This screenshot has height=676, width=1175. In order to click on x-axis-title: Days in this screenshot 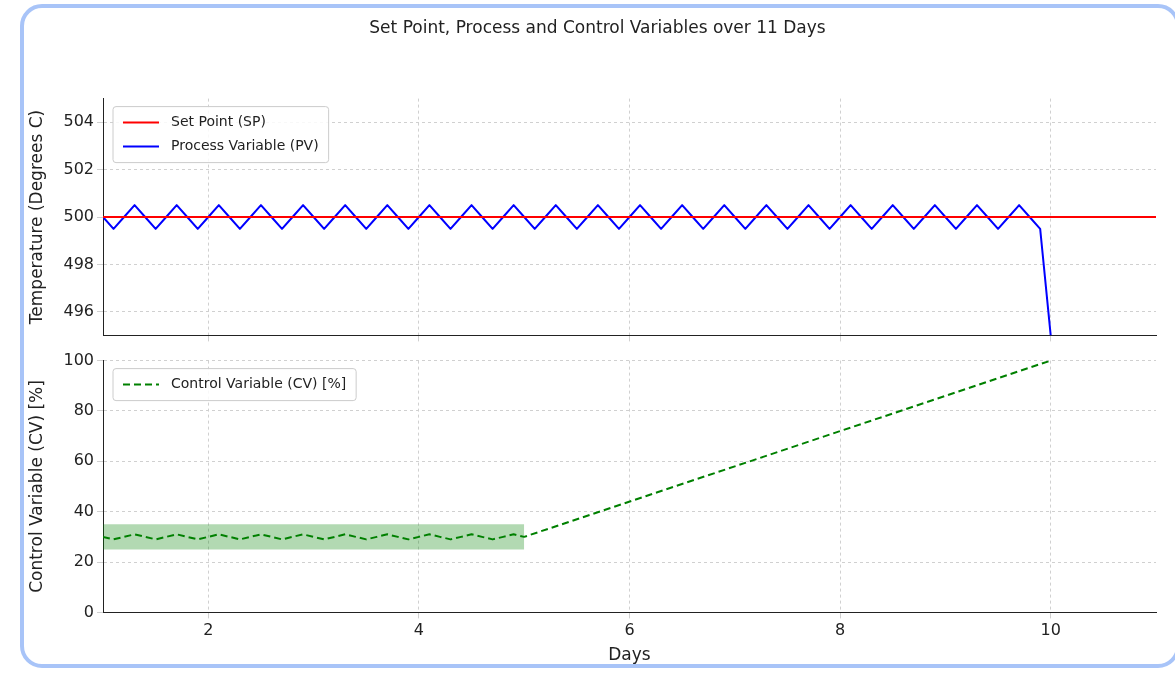, I will do `click(629, 654)`.